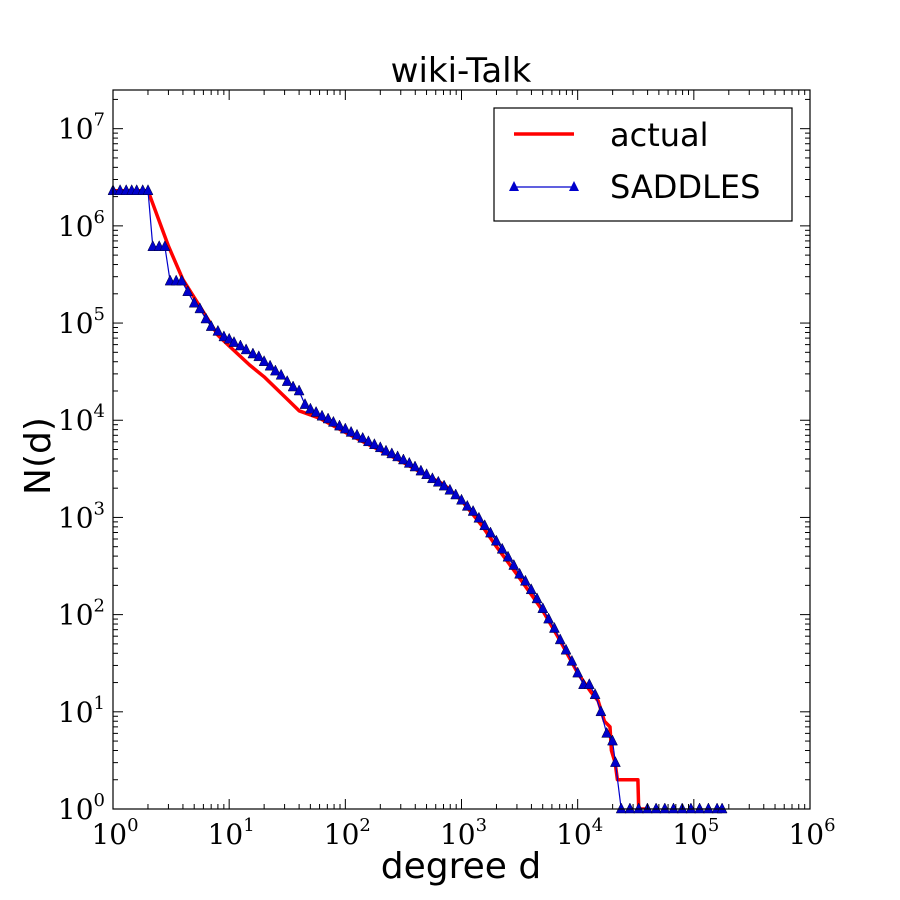 This screenshot has height=900, width=900. What do you see at coordinates (38, 456) in the screenshot?
I see `y-axis-label: N(d)` at bounding box center [38, 456].